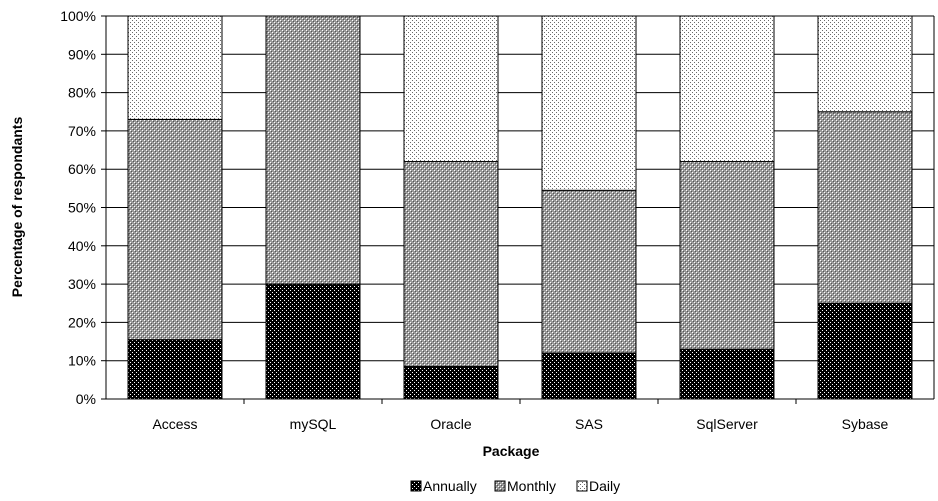  What do you see at coordinates (86, 399) in the screenshot?
I see `y-tick-label: 0%` at bounding box center [86, 399].